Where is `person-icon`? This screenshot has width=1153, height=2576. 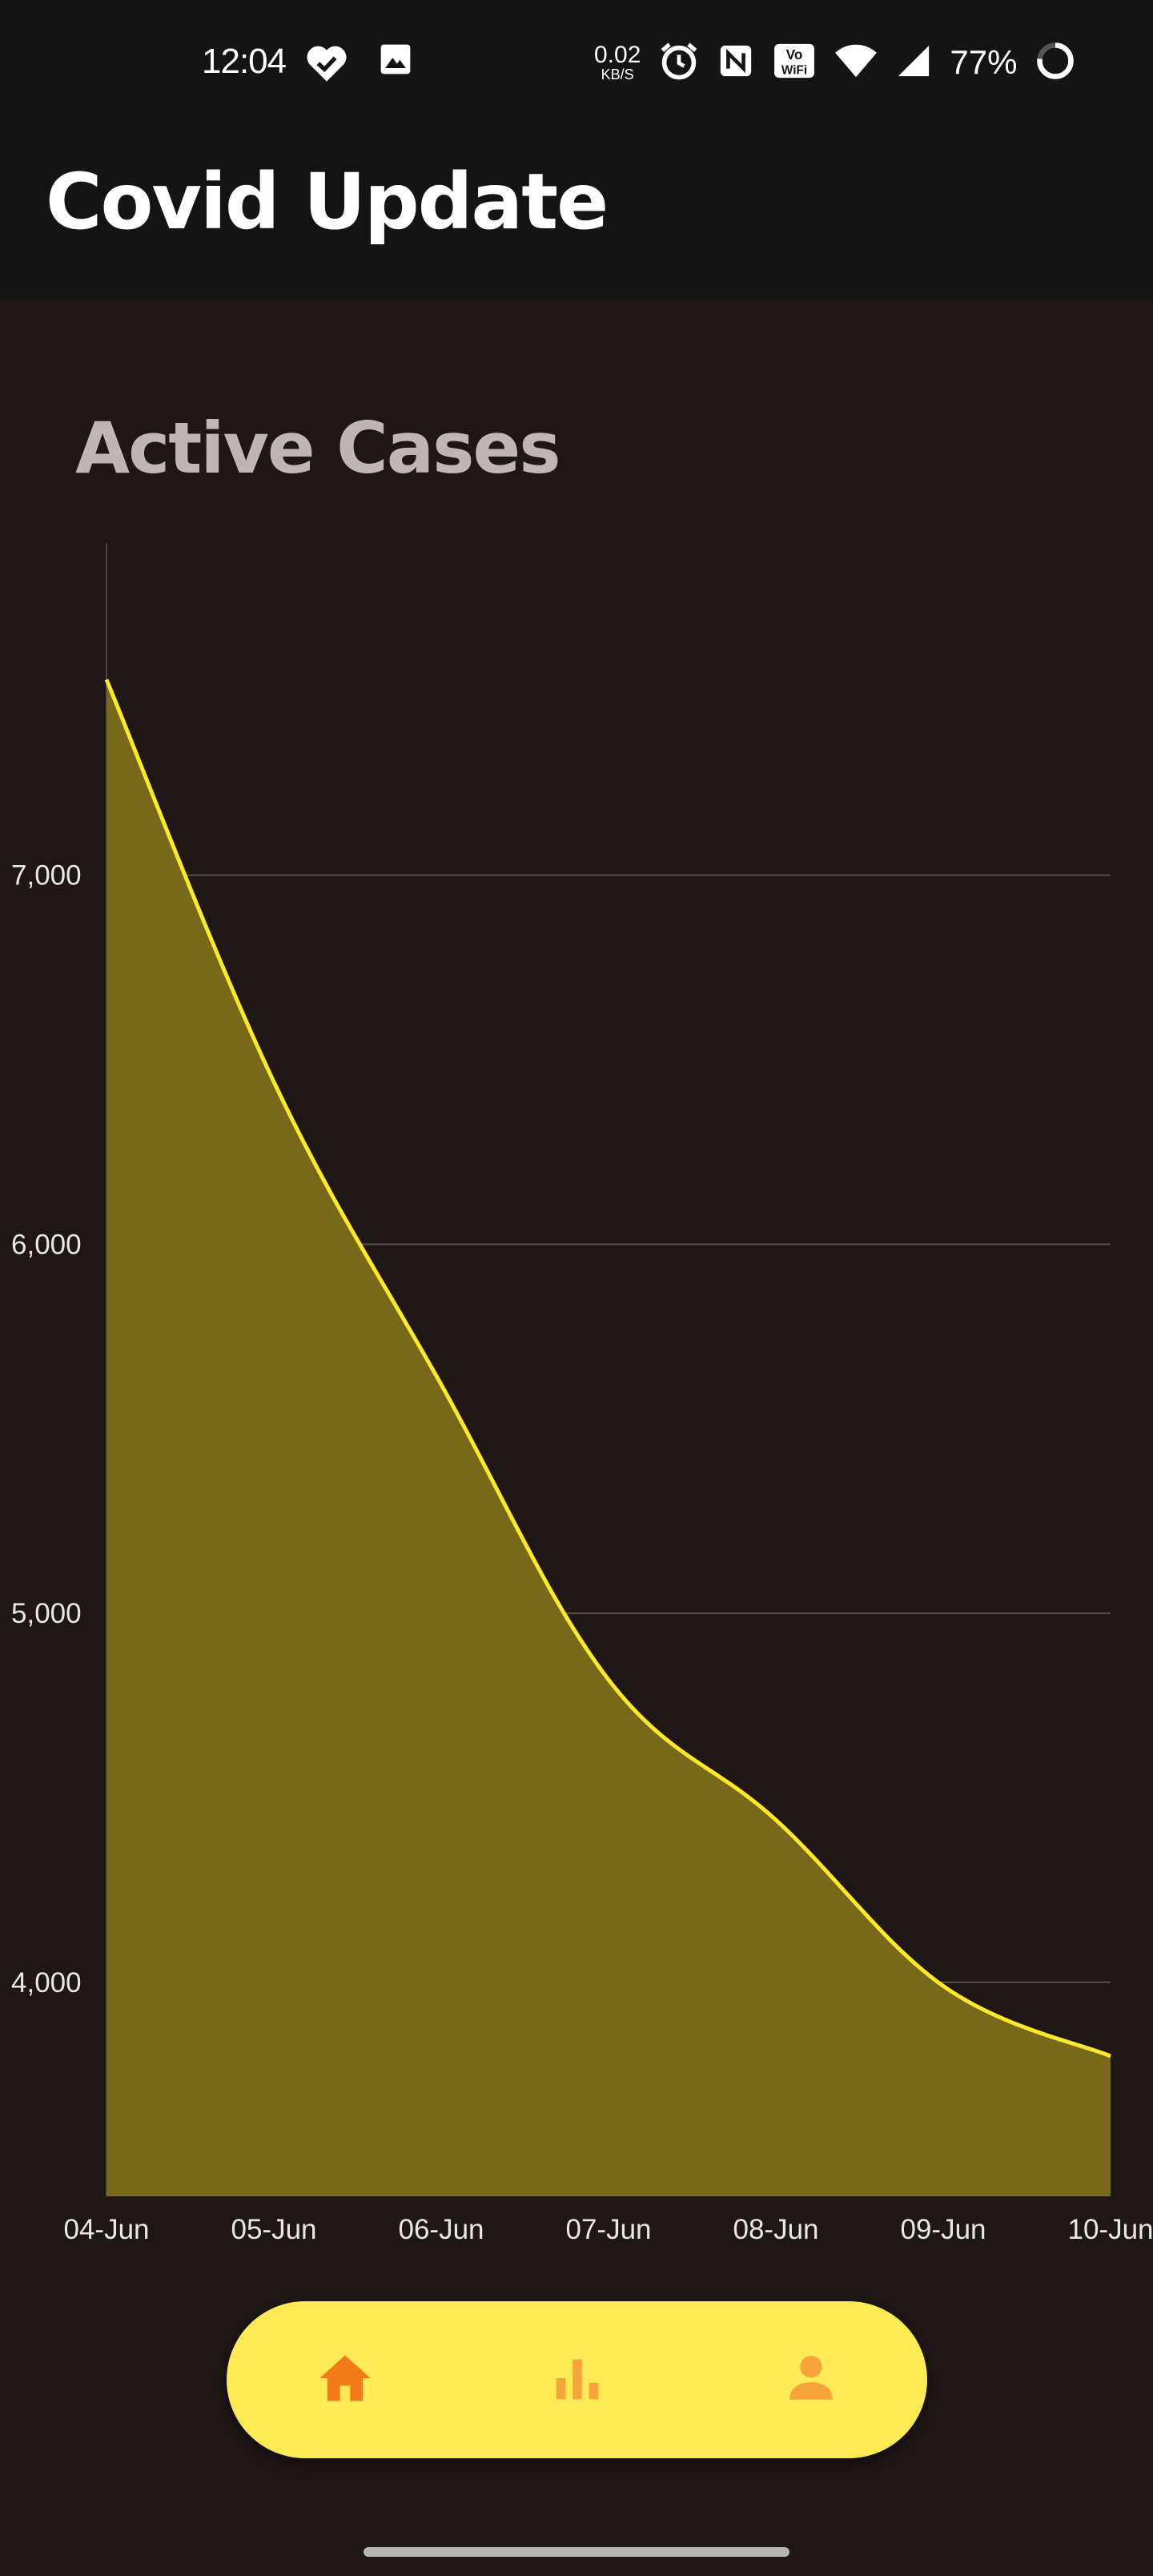
person-icon is located at coordinates (812, 2380).